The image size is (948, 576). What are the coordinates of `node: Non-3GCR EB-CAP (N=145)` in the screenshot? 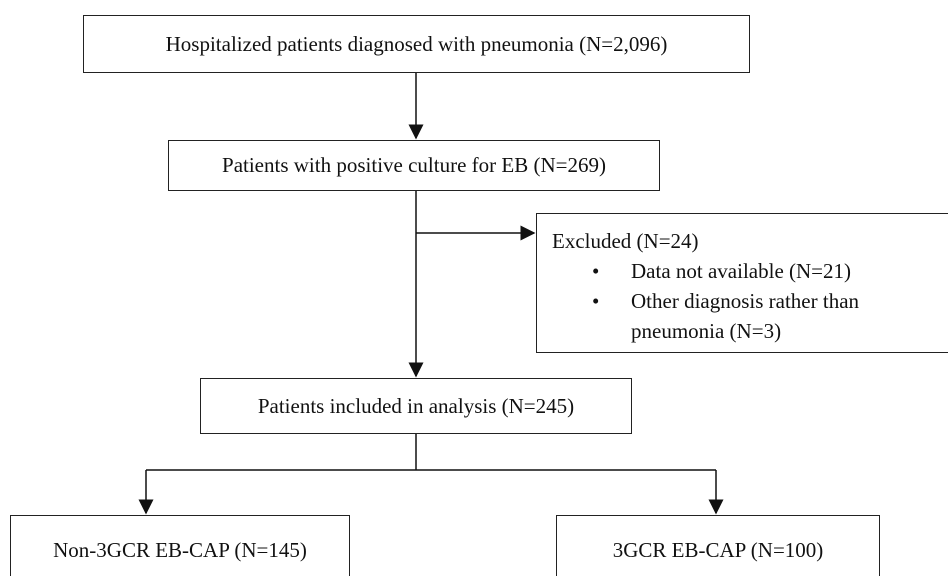 It's located at (180, 545).